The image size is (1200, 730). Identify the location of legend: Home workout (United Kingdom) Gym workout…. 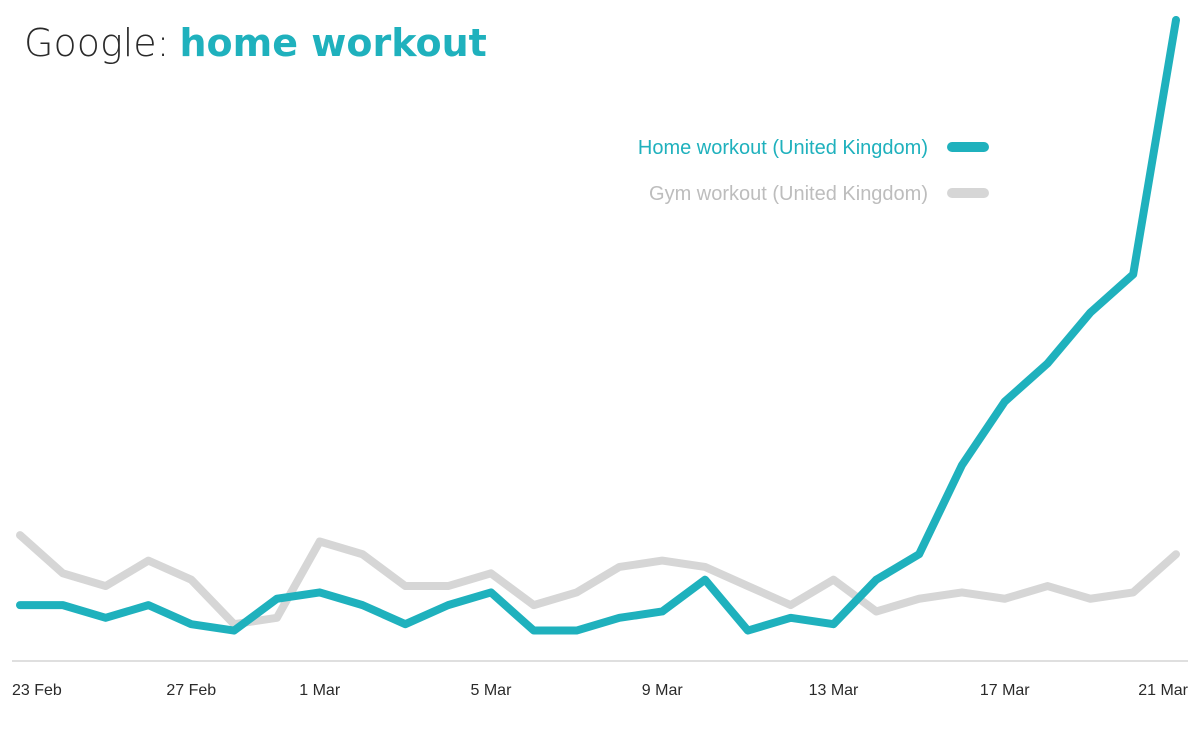
(813, 171).